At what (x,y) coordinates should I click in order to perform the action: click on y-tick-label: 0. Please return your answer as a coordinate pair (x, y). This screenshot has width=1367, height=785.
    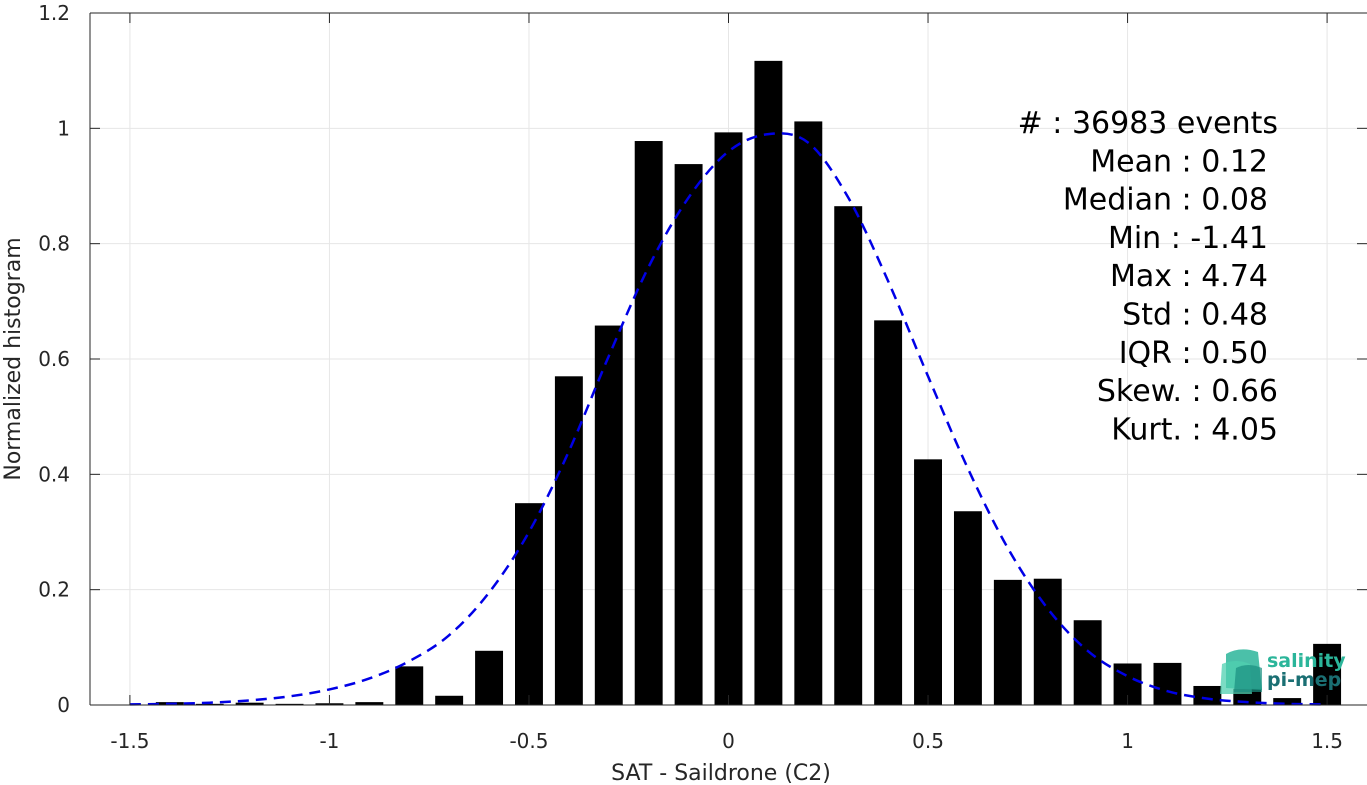
    Looking at the image, I should click on (63, 705).